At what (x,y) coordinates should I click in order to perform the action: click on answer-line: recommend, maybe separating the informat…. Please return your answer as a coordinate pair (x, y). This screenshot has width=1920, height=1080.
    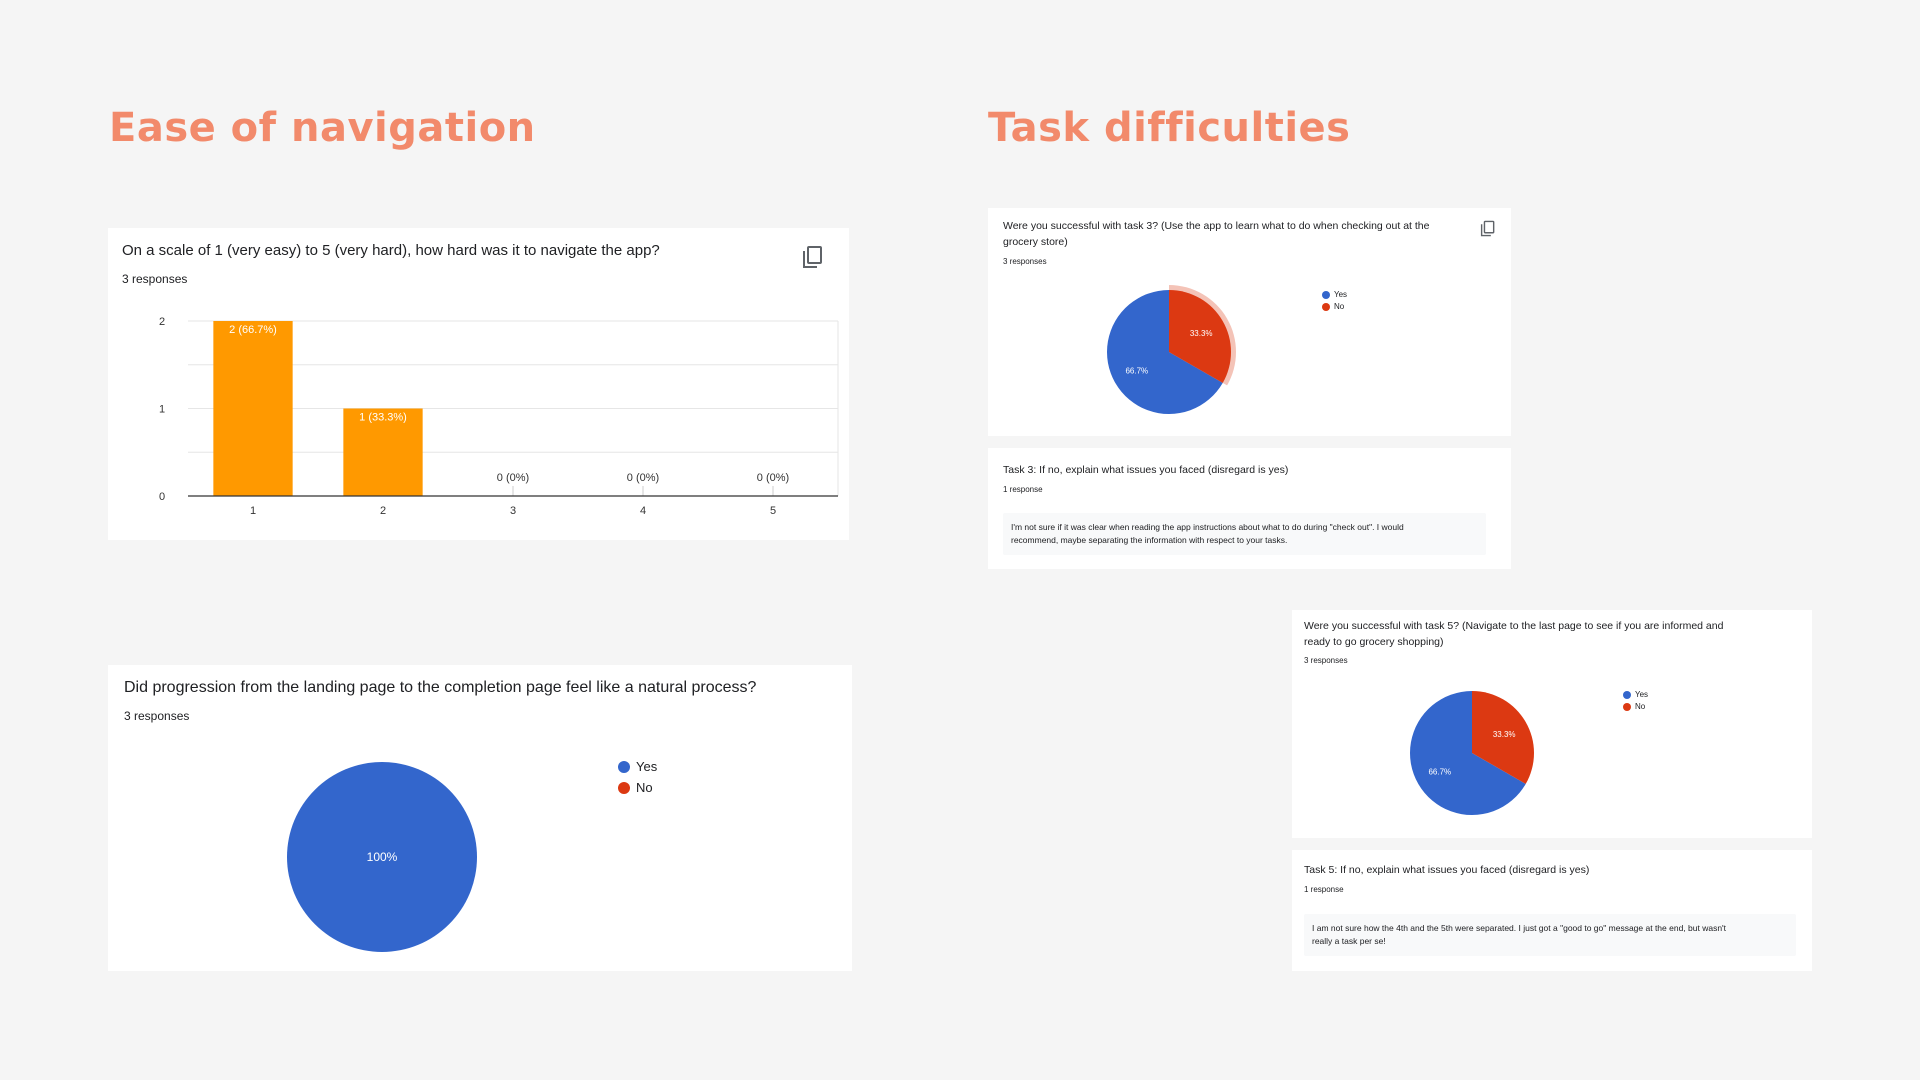
    Looking at the image, I should click on (1149, 540).